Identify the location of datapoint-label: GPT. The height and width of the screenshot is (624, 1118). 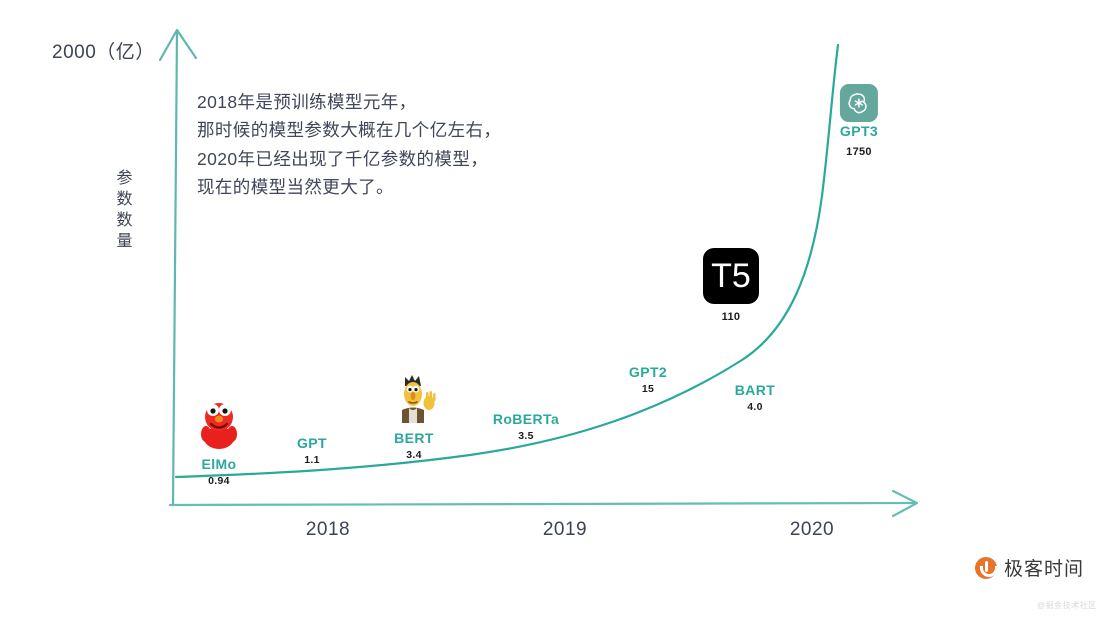
(312, 443).